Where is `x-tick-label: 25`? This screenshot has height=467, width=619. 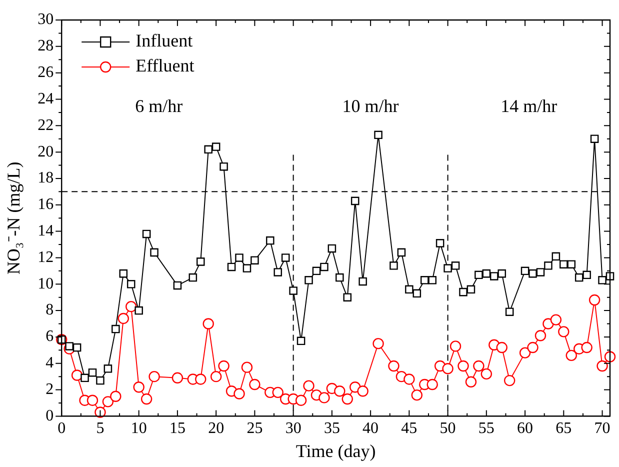
x-tick-label: 25 is located at coordinates (254, 429).